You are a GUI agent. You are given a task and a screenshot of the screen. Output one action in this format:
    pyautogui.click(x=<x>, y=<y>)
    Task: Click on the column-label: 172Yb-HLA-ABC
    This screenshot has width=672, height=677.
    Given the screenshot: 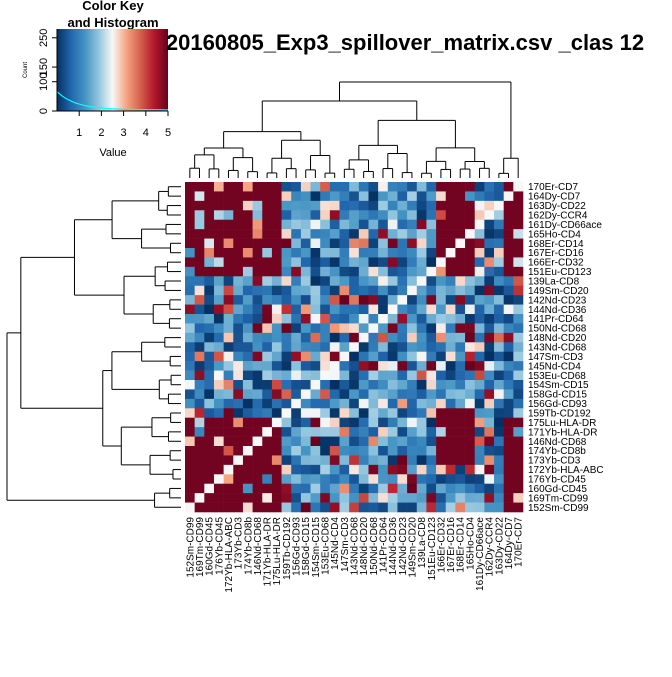 What is the action you would take?
    pyautogui.click(x=229, y=555)
    